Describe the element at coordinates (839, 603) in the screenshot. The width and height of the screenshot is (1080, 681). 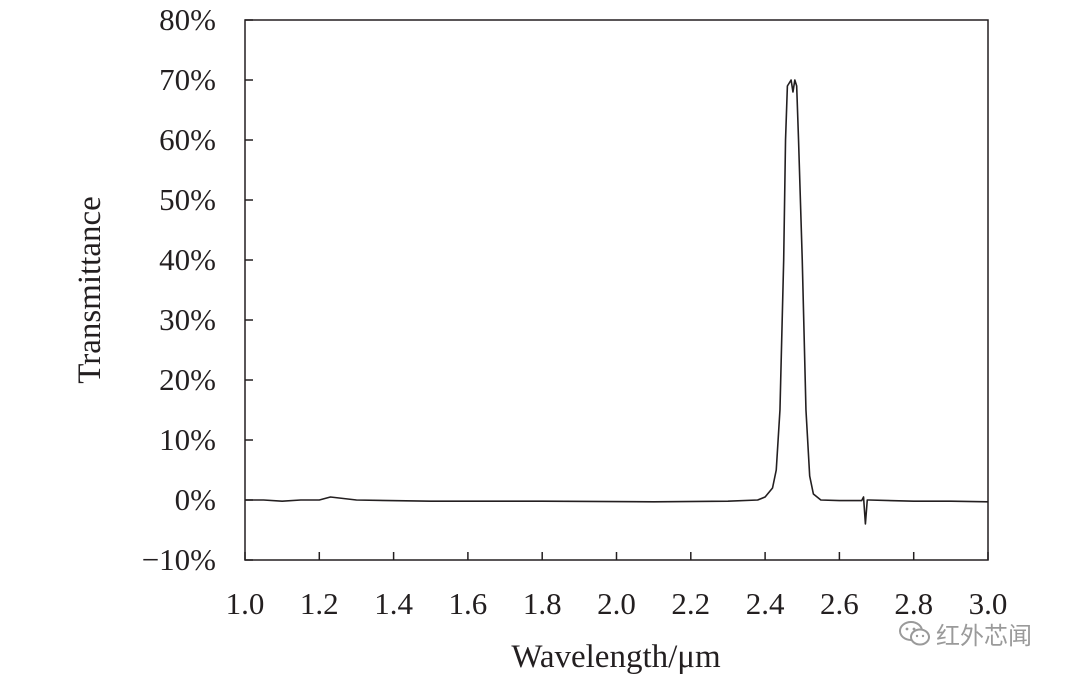
I see `x-tick-label: 2.6` at that location.